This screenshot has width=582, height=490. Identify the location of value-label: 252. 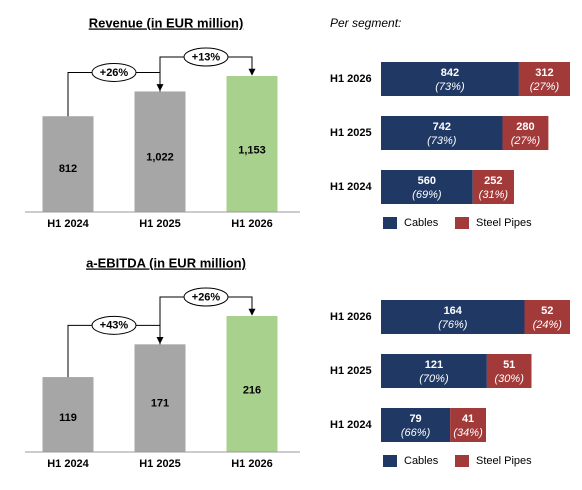
(493, 181).